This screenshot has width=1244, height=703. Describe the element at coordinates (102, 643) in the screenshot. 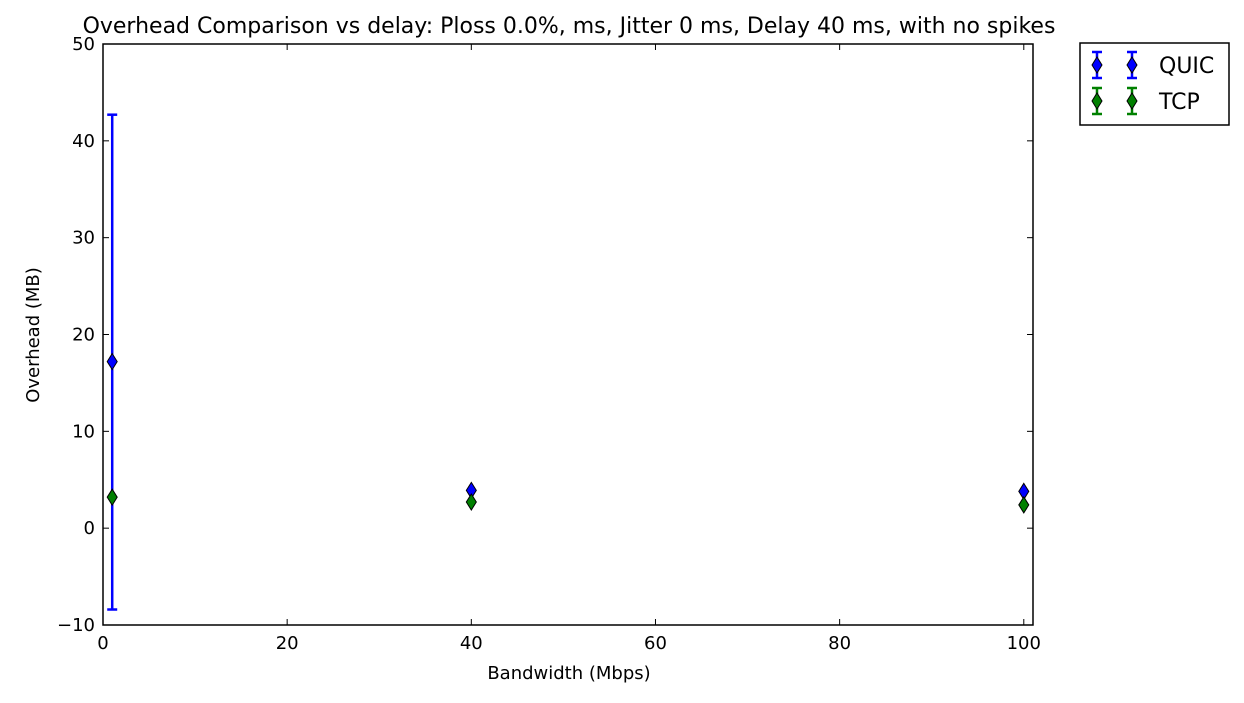

I see `x-tick-label: 0` at that location.